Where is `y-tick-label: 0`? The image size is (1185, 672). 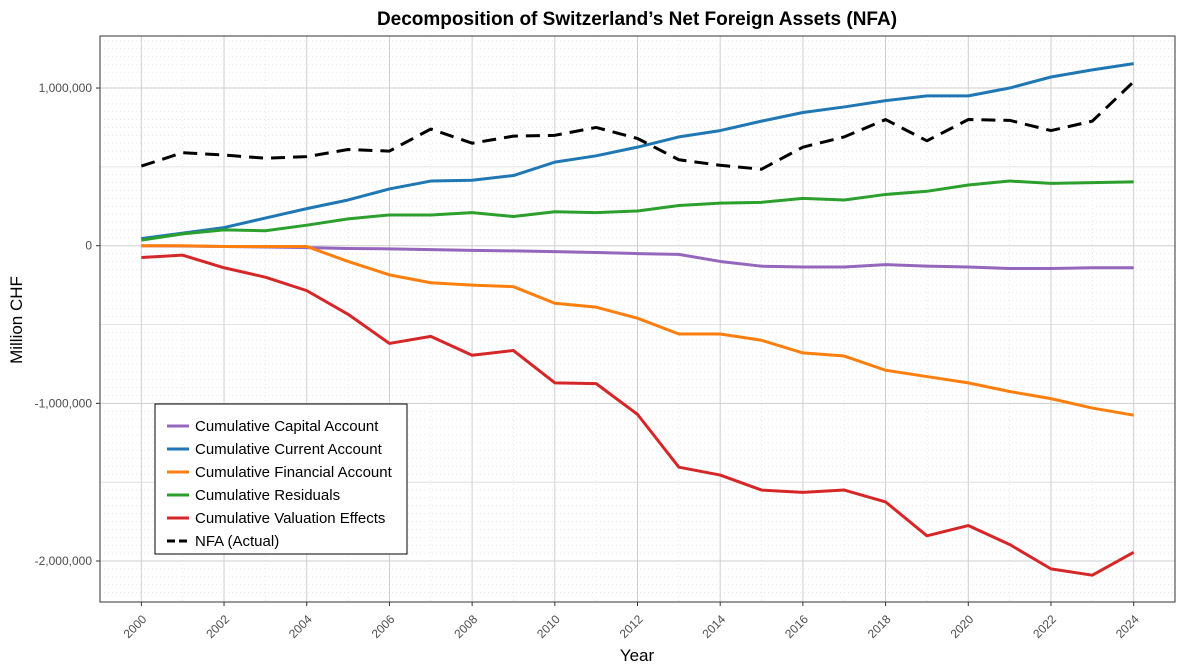
y-tick-label: 0 is located at coordinates (88, 246).